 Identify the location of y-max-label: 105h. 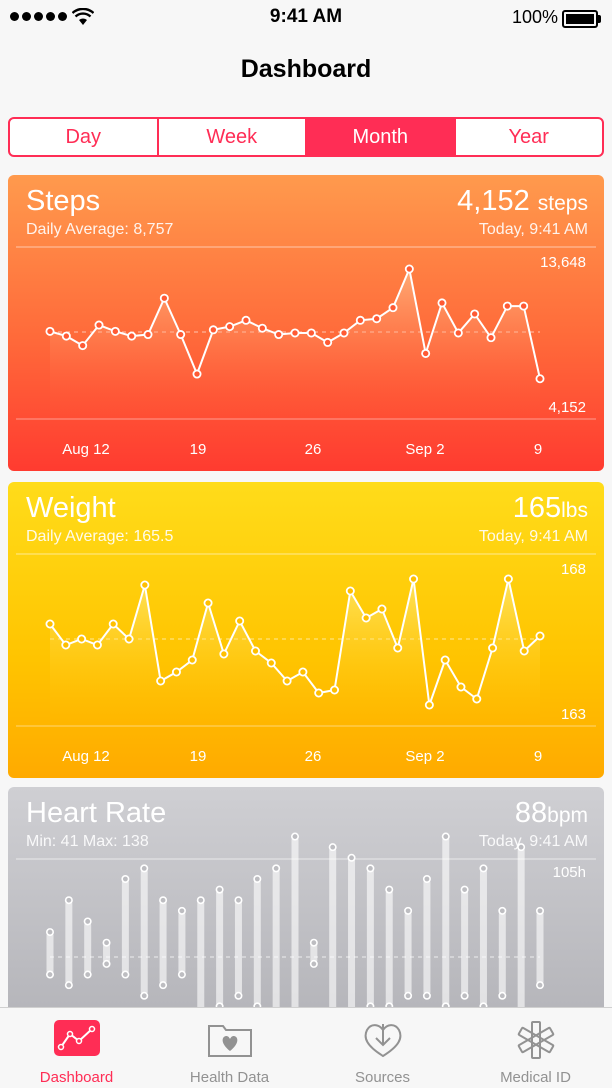
(569, 872).